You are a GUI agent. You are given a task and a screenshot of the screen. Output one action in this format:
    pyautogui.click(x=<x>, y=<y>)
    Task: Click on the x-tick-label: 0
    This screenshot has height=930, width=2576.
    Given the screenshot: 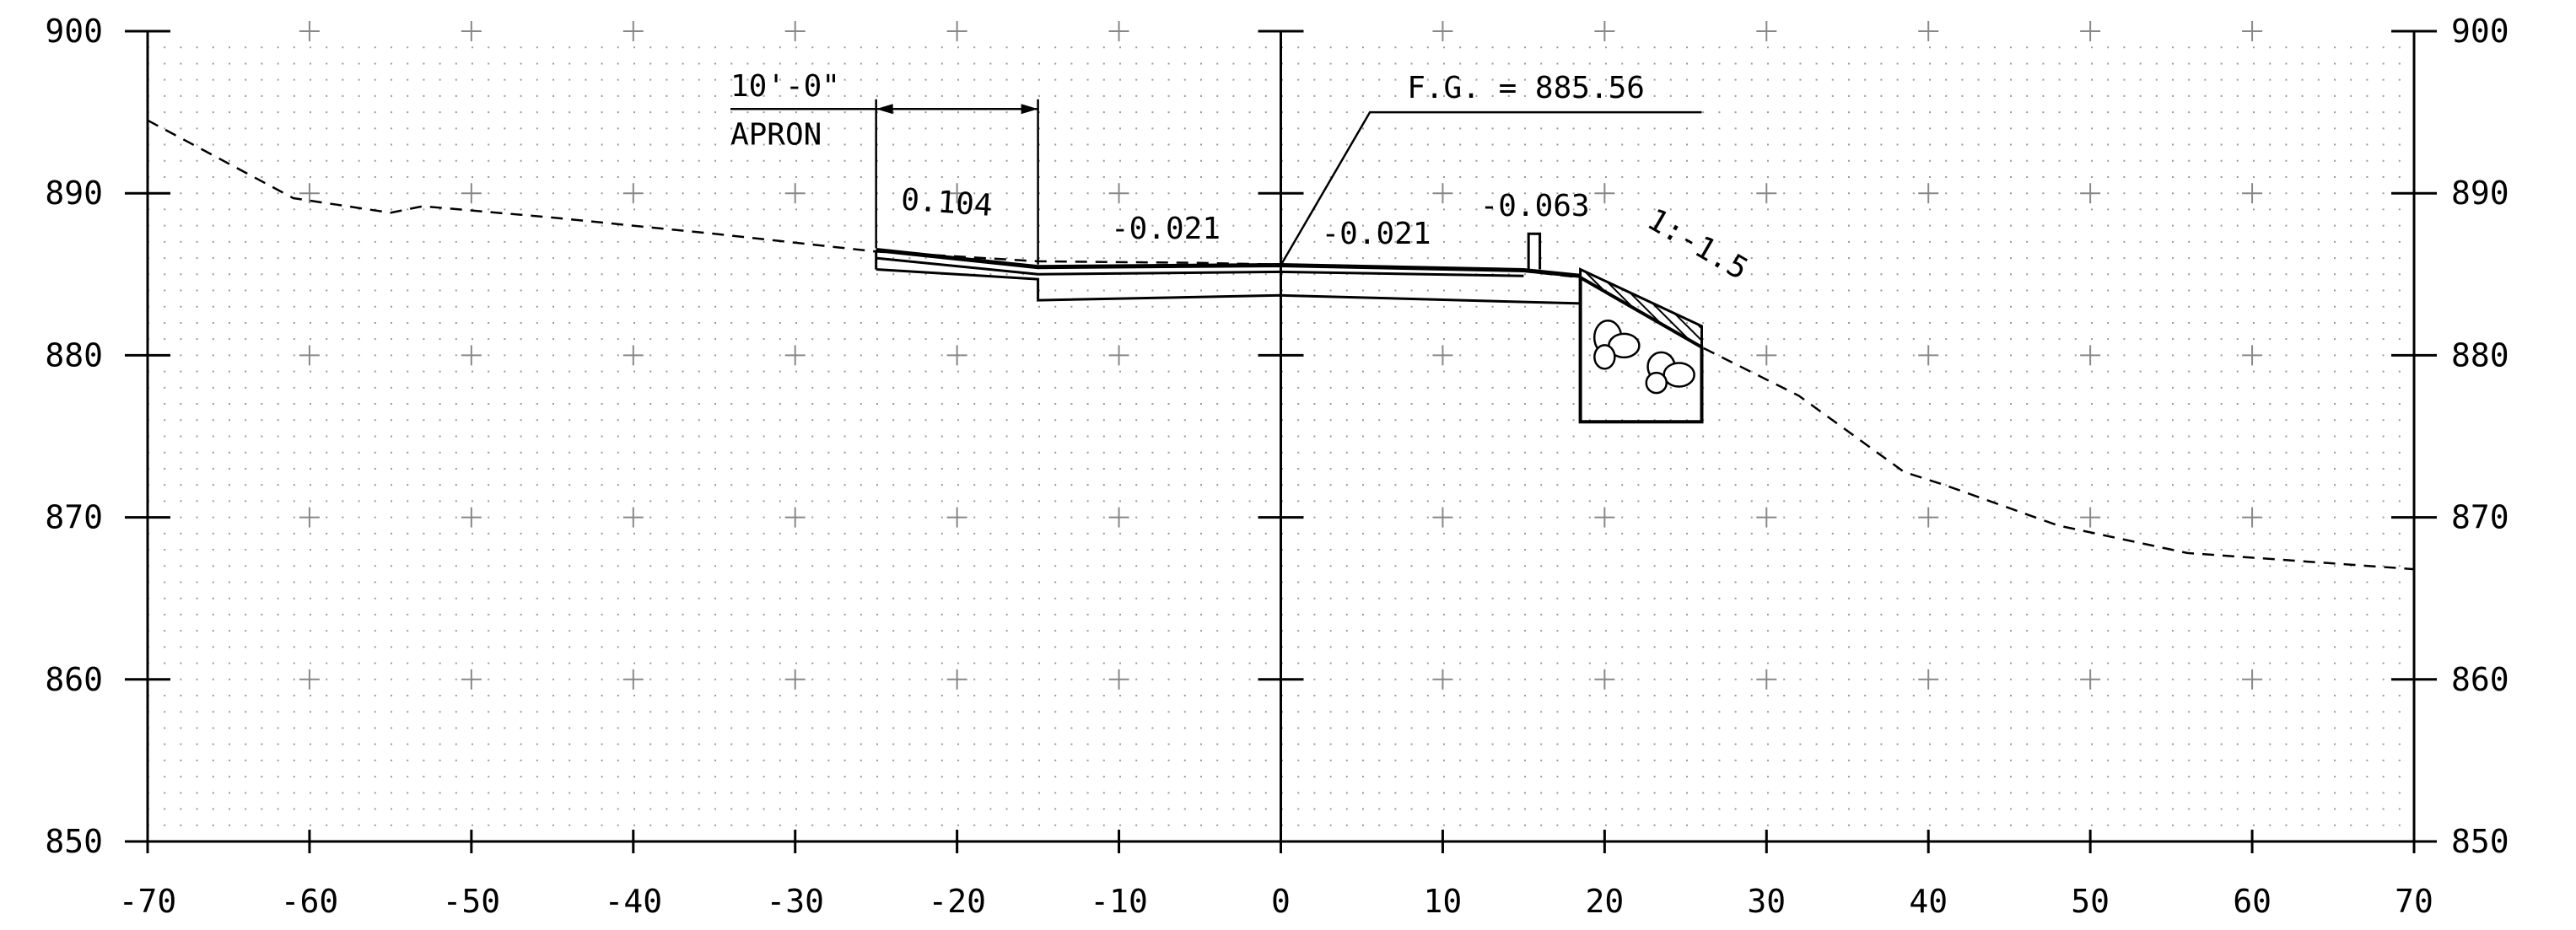 What is the action you would take?
    pyautogui.click(x=1281, y=901)
    